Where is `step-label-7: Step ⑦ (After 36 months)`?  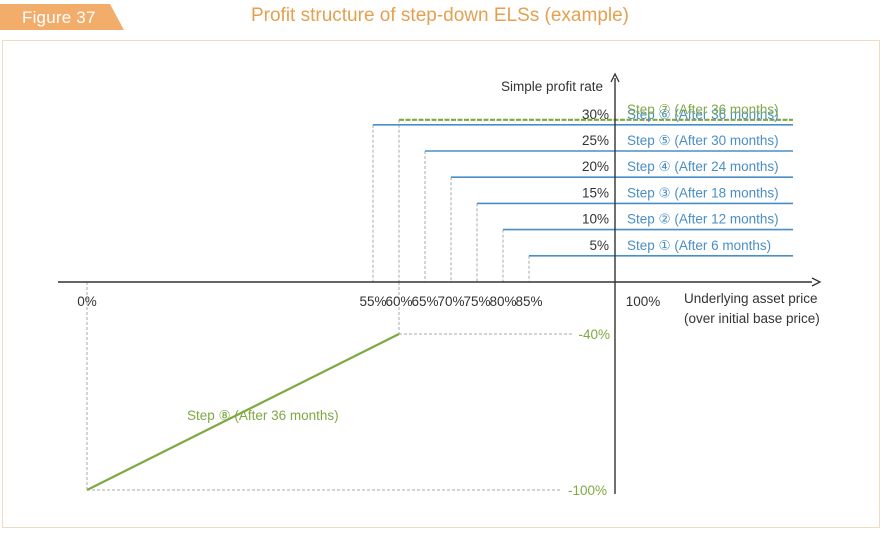 step-label-7: Step ⑦ (After 36 months) is located at coordinates (703, 109).